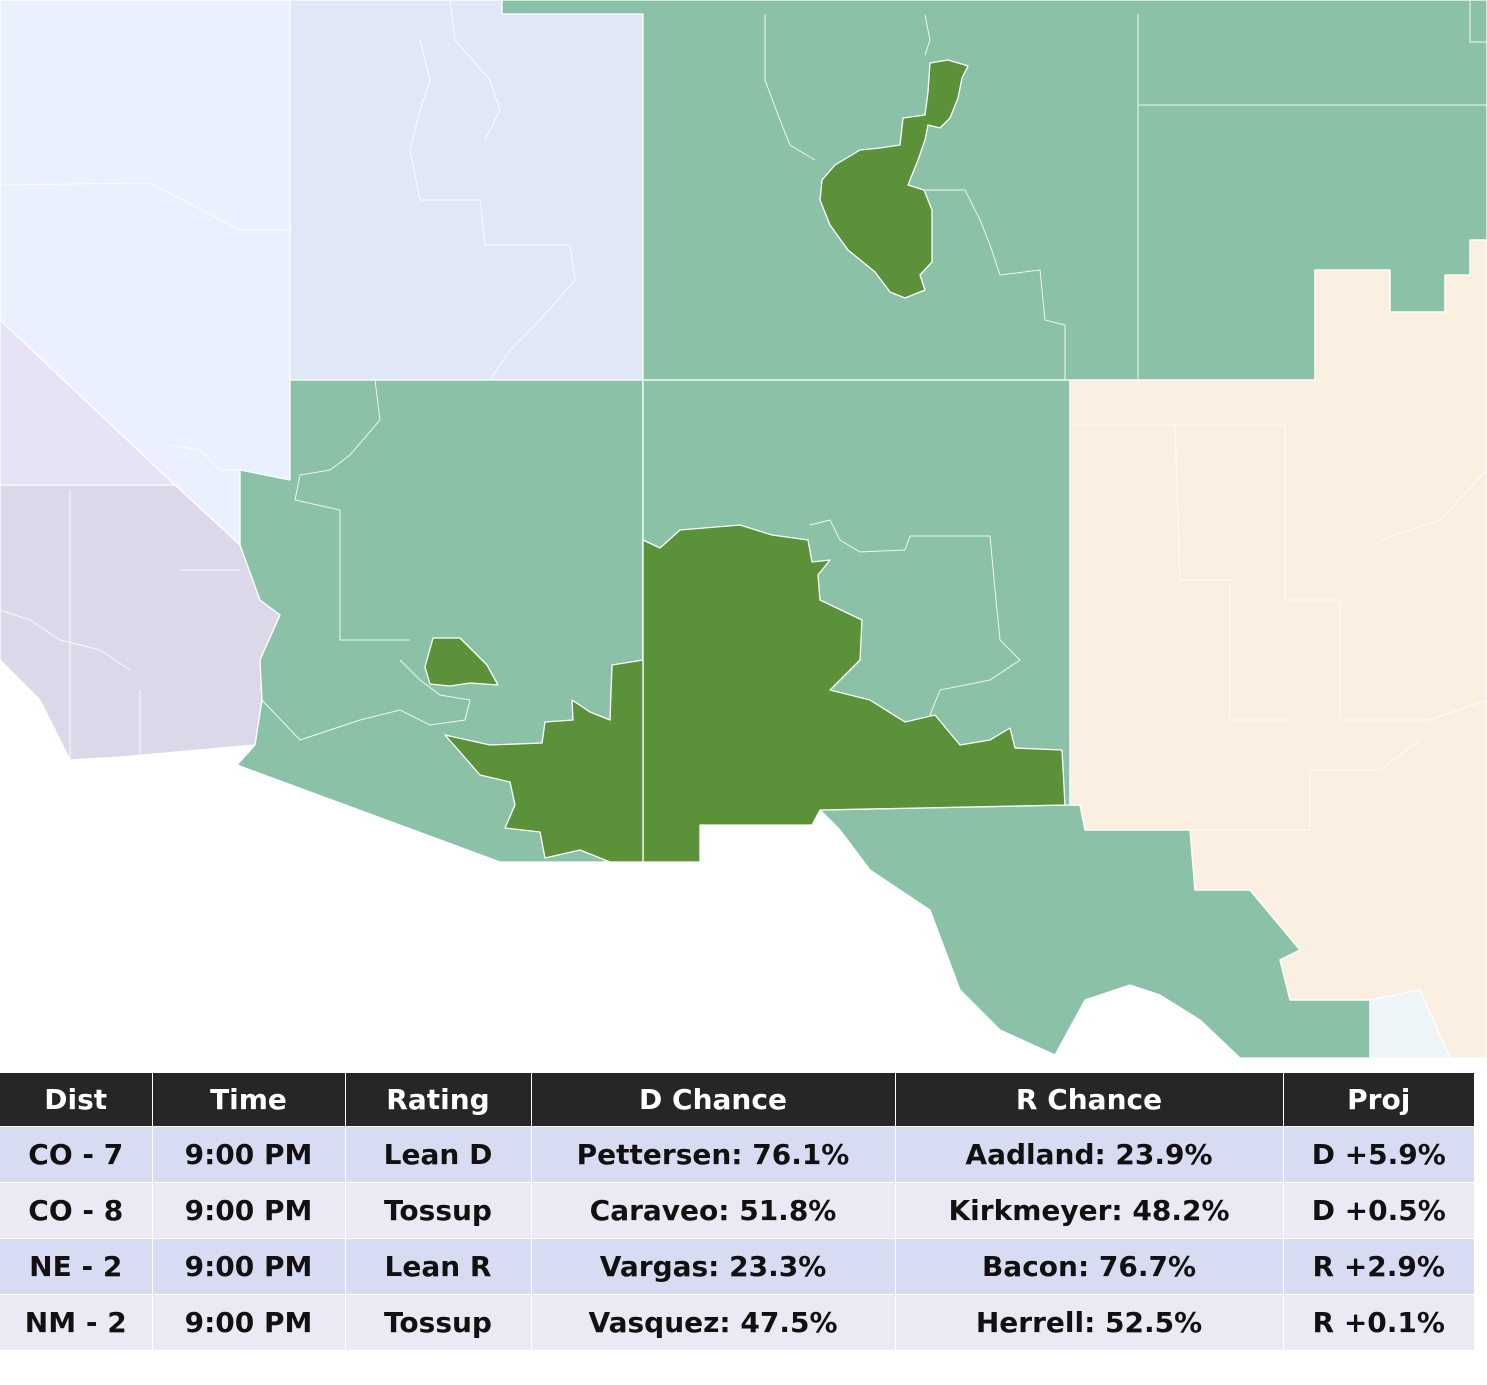  What do you see at coordinates (76, 1266) in the screenshot?
I see `cell-dist: NE - 2` at bounding box center [76, 1266].